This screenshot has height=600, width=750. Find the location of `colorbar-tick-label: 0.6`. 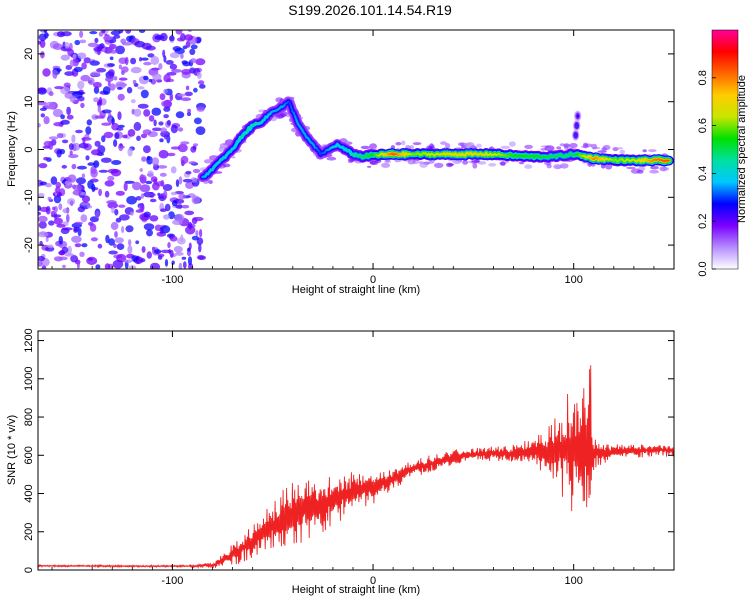

colorbar-tick-label: 0.6 is located at coordinates (703, 125).